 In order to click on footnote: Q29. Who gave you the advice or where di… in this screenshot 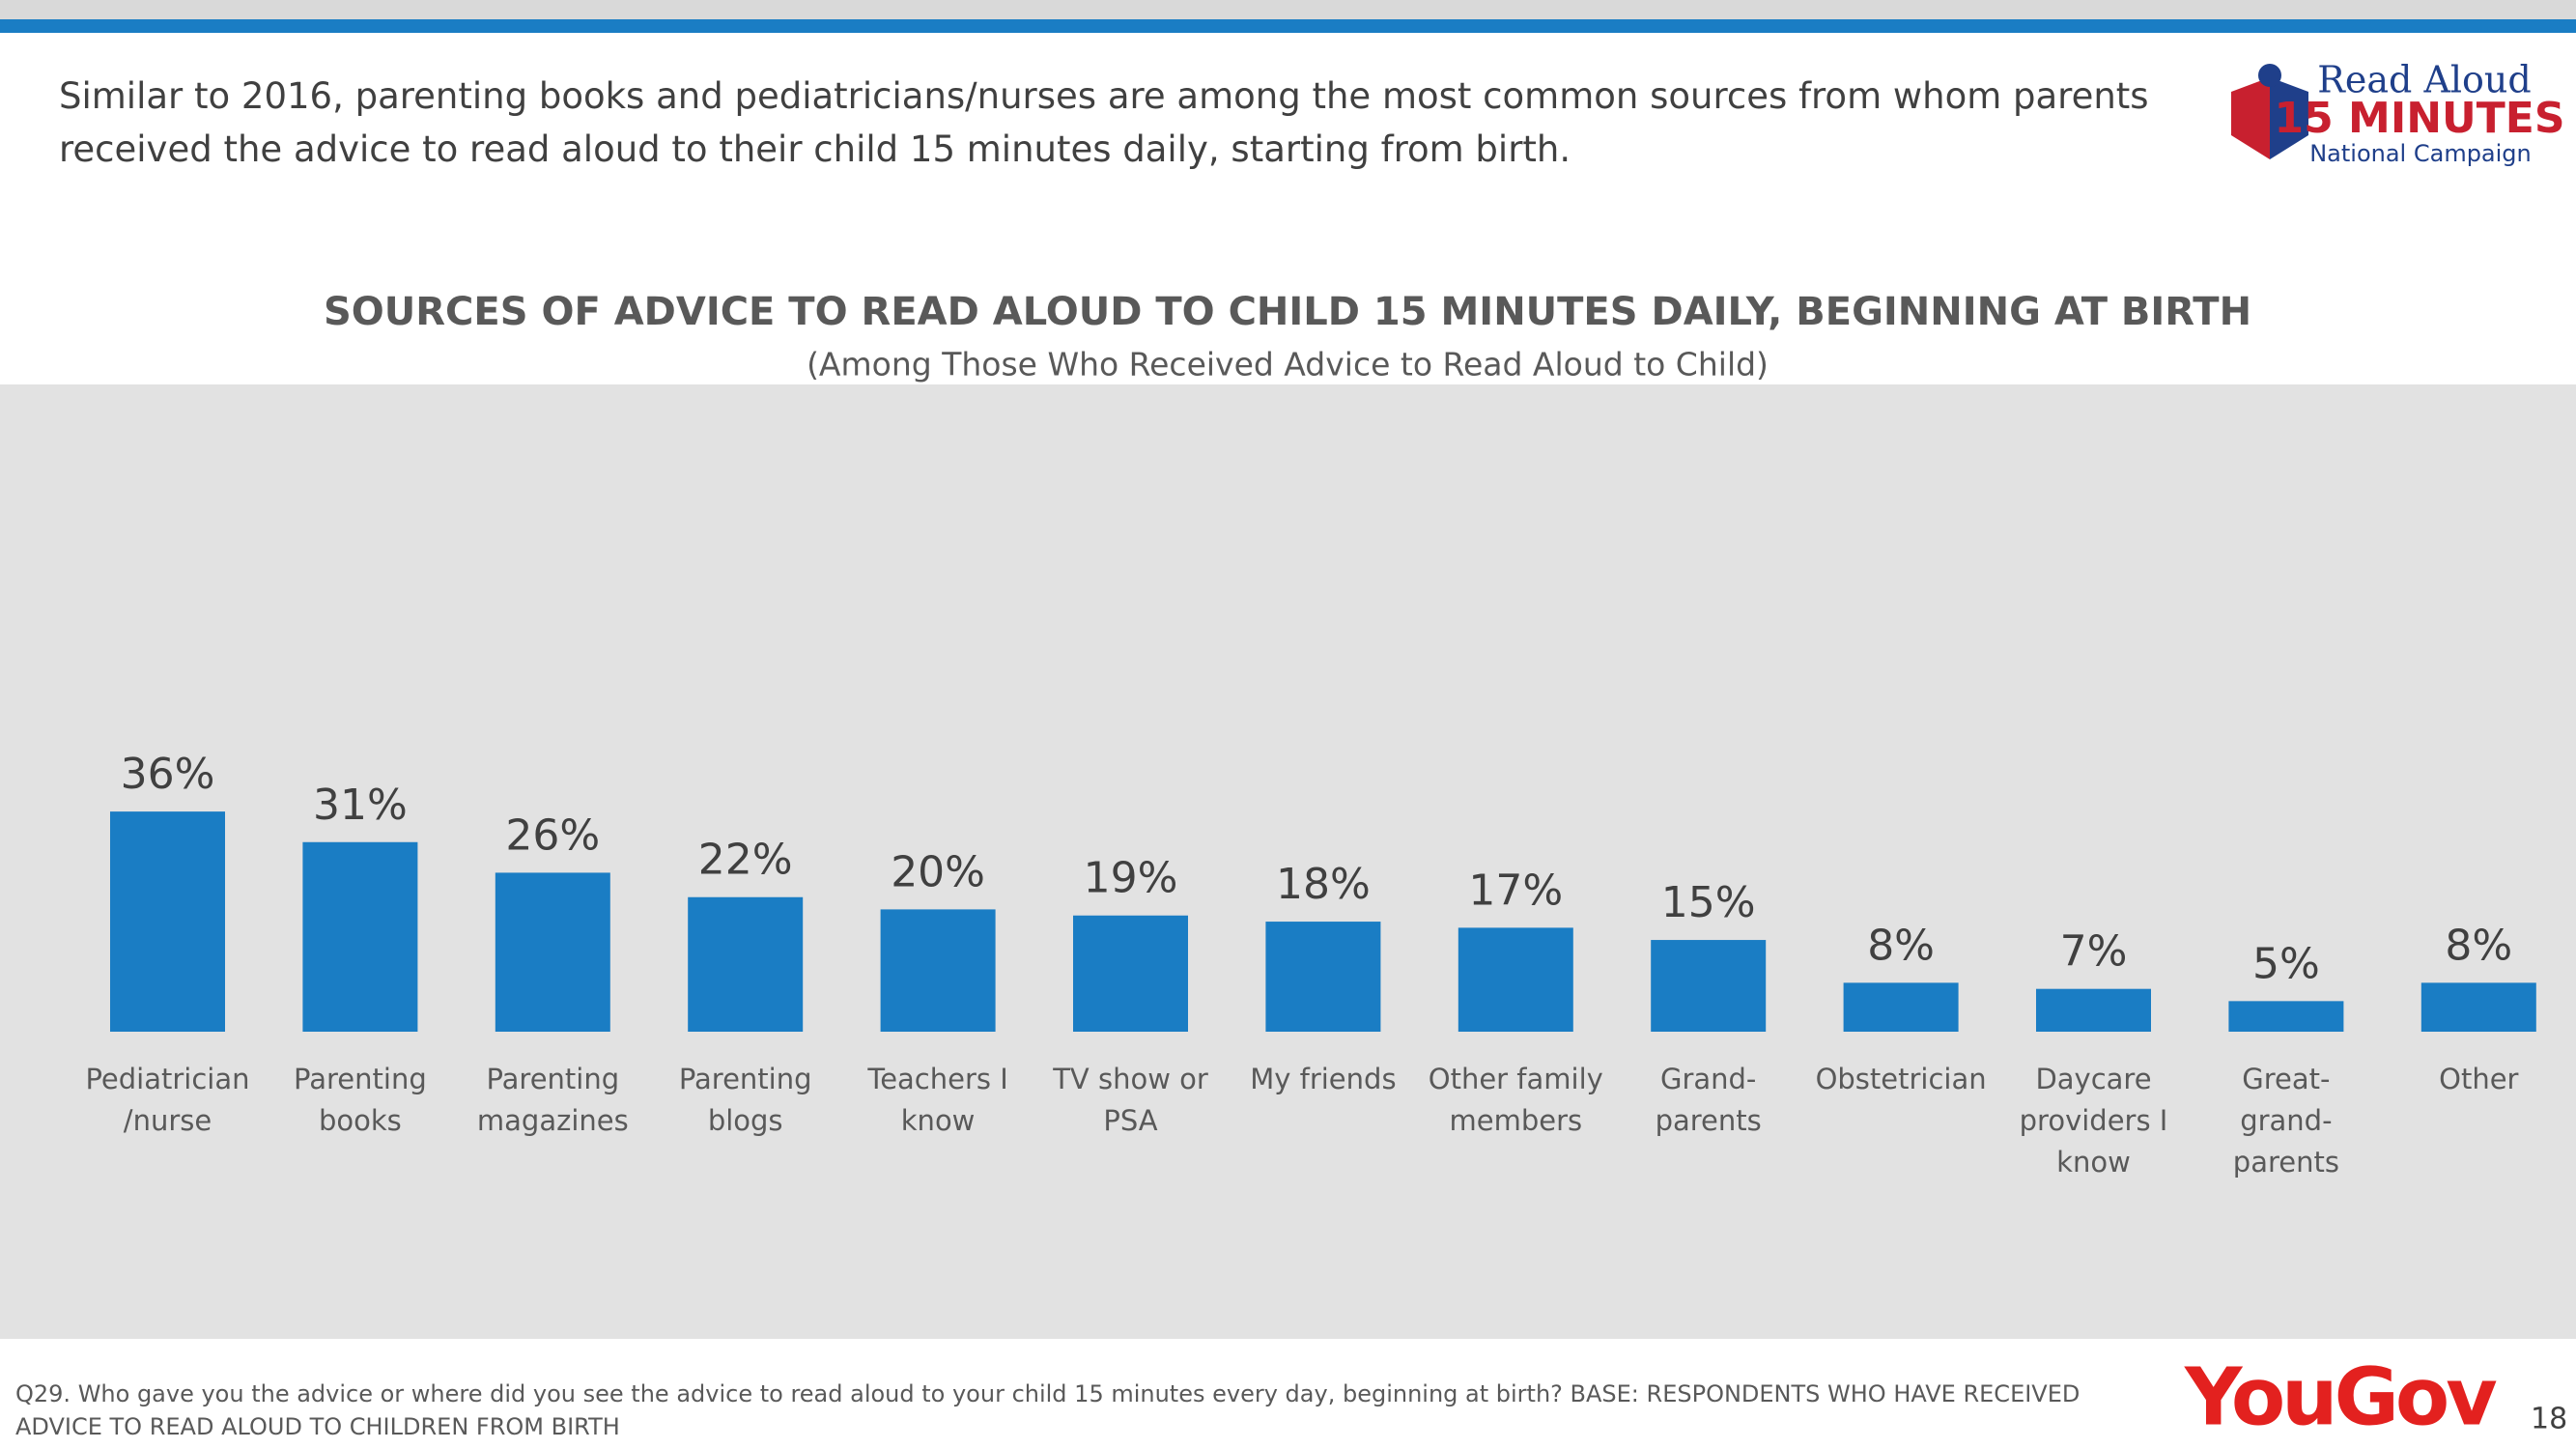, I will do `click(1048, 1410)`.